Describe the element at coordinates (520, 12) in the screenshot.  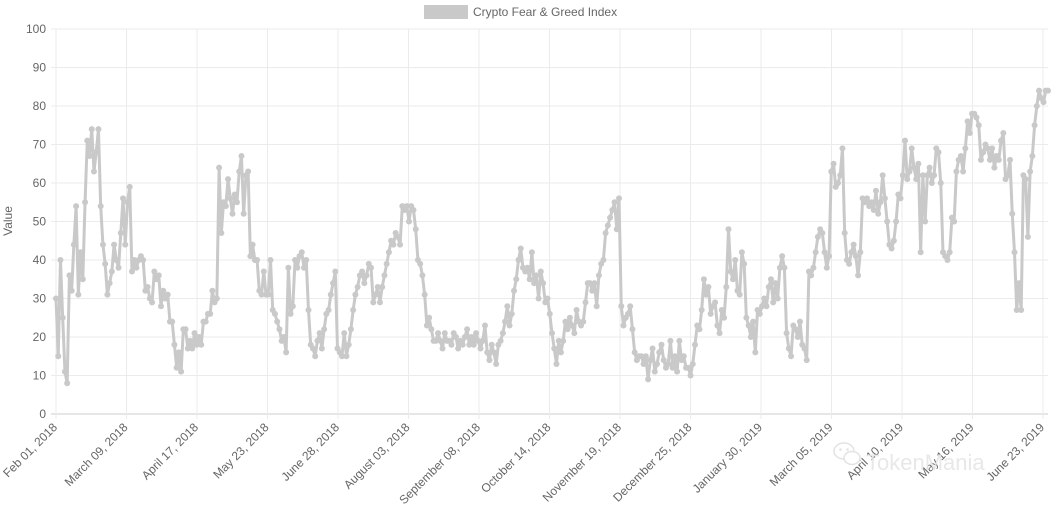
I see `legend: Crypto Fear & Greed Index` at that location.